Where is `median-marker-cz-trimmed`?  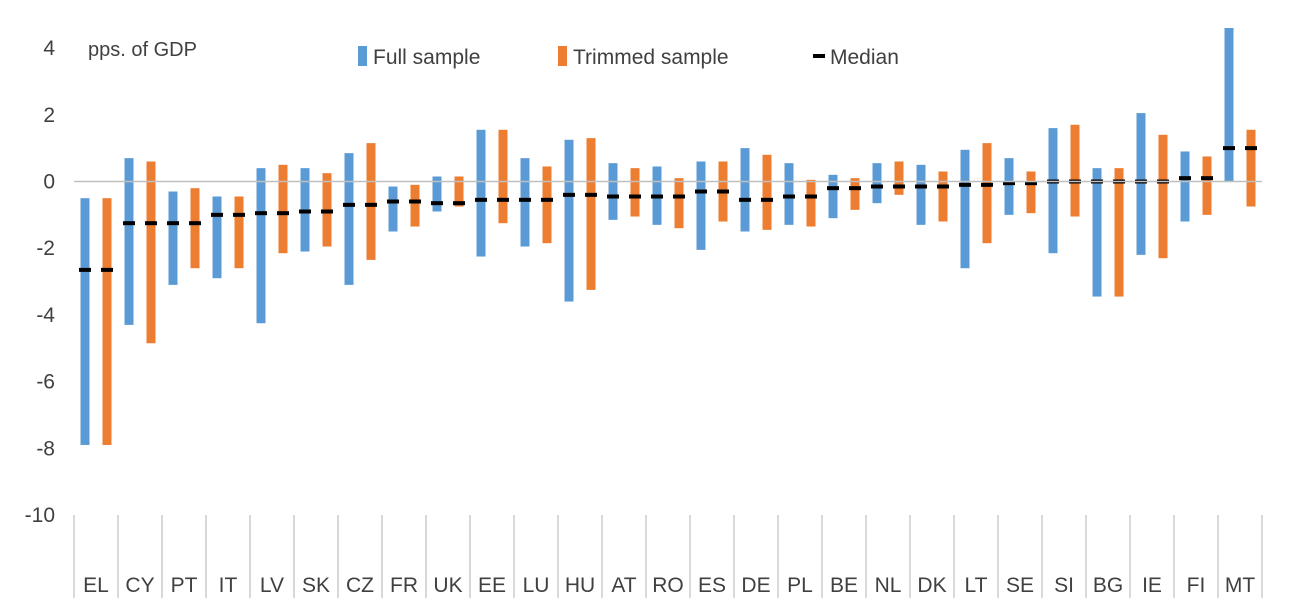 median-marker-cz-trimmed is located at coordinates (371, 204).